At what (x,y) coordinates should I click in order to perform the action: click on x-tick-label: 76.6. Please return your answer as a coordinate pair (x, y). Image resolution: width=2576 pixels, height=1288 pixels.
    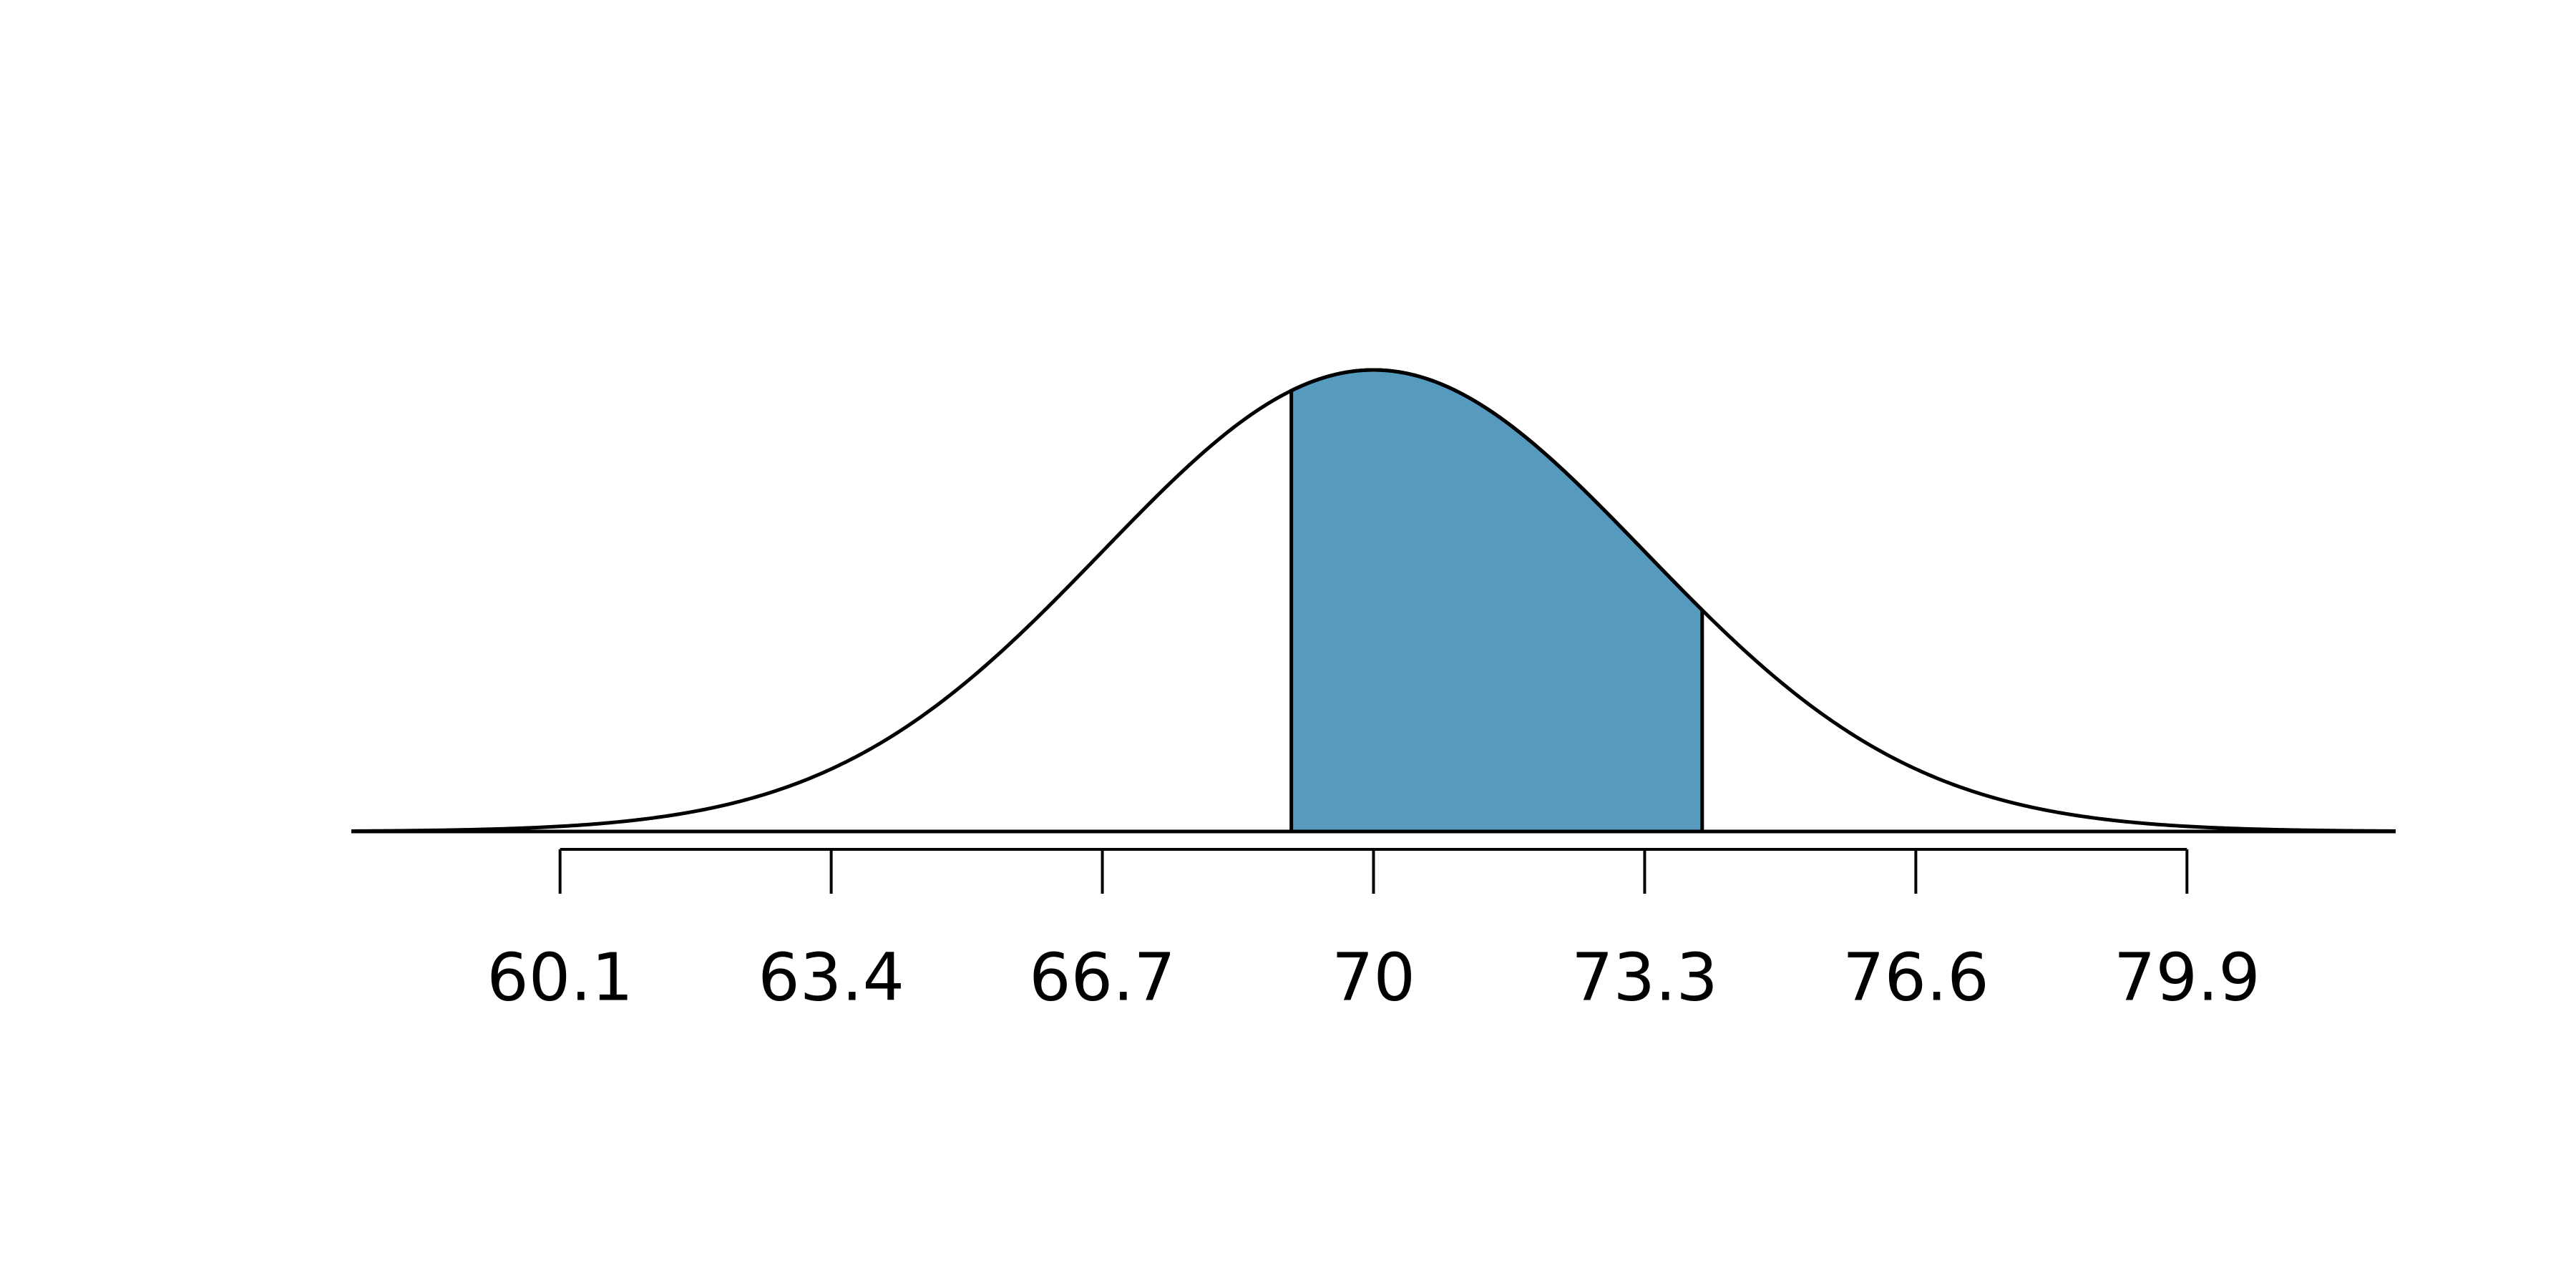
    Looking at the image, I should click on (1916, 977).